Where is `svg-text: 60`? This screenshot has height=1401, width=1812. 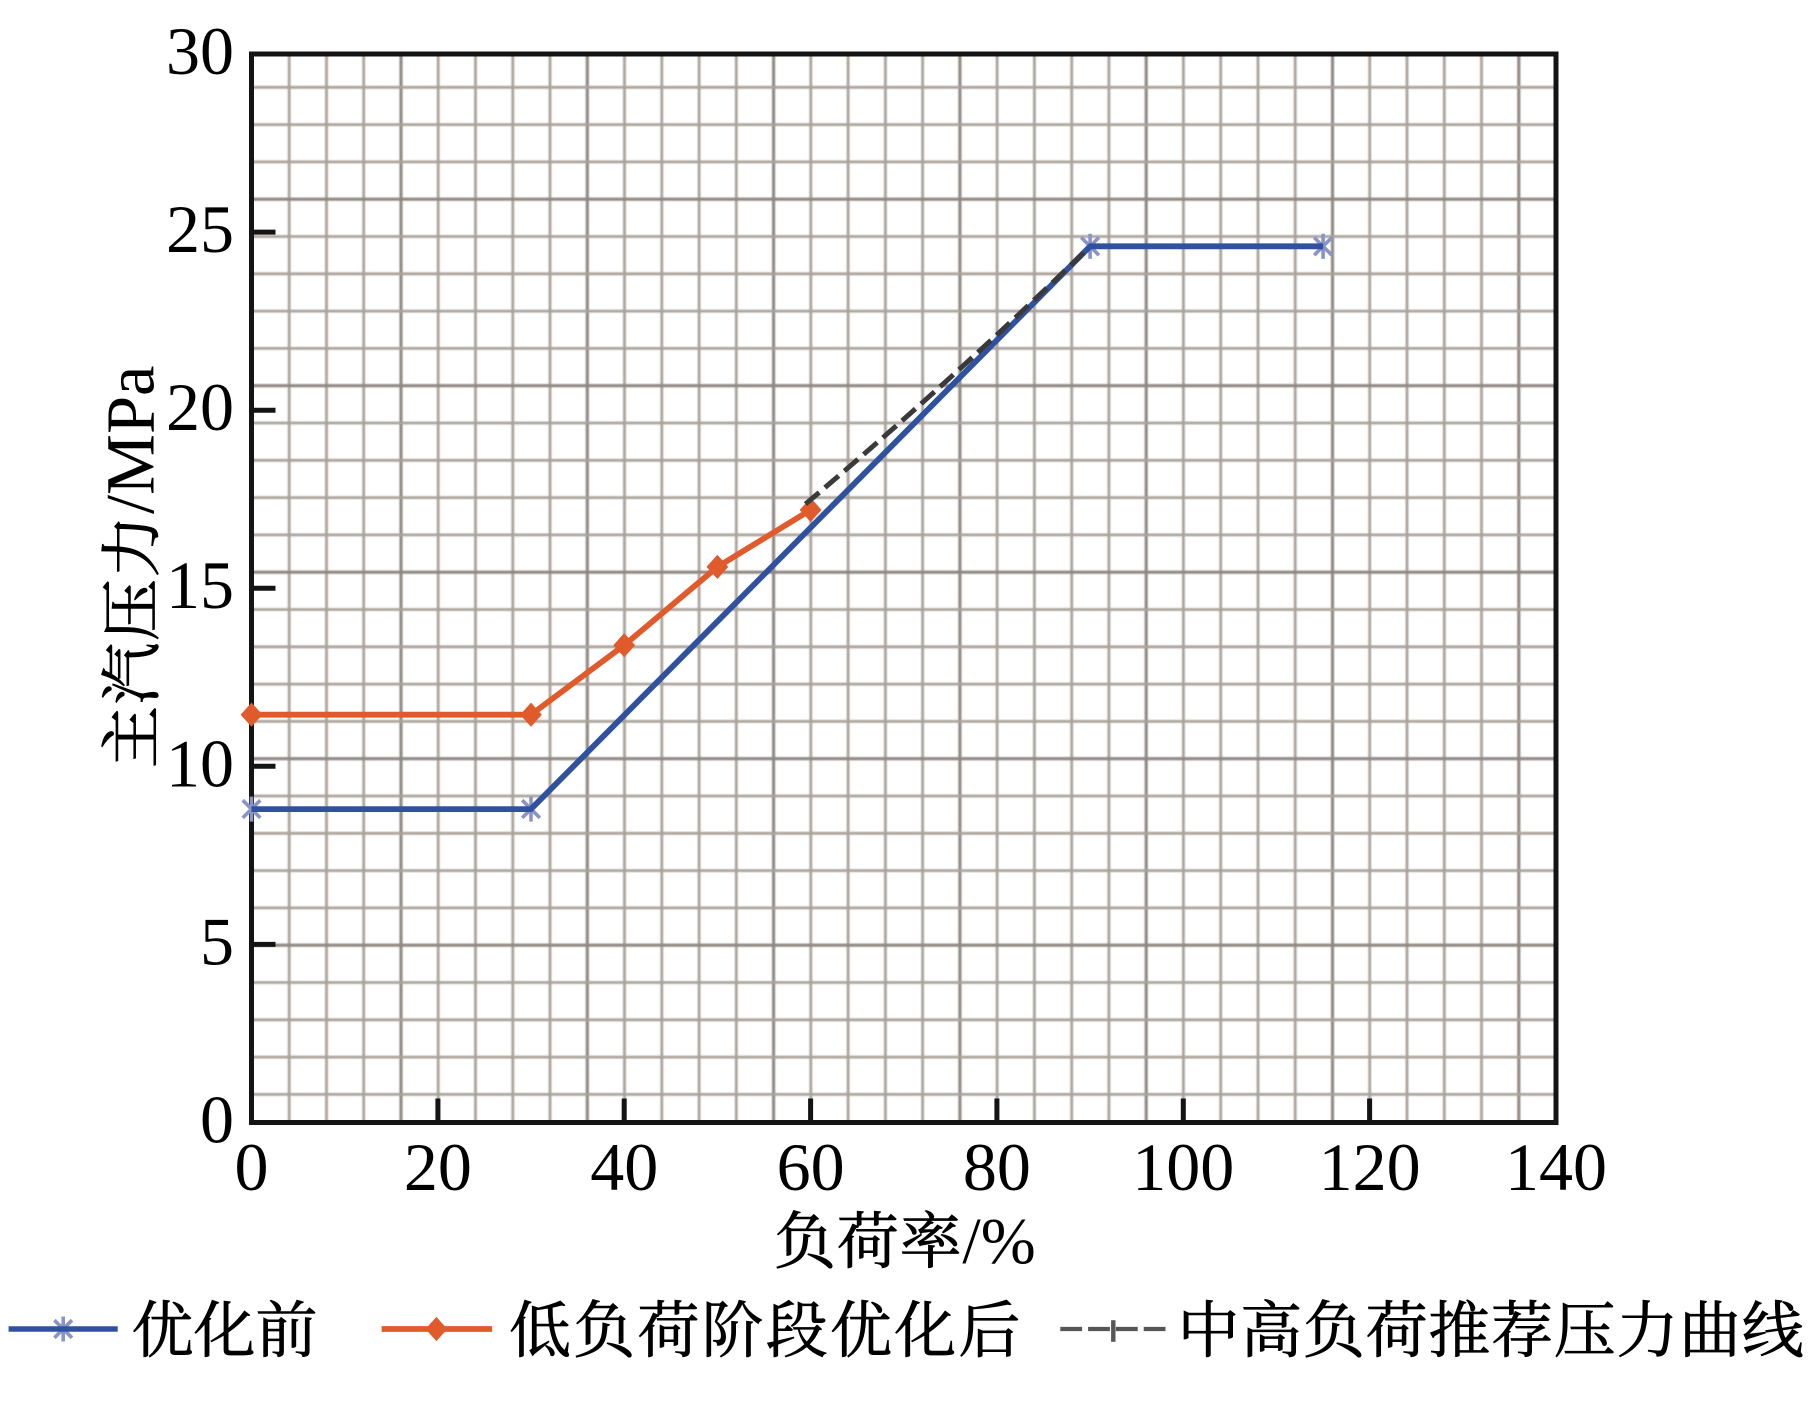
svg-text: 60 is located at coordinates (811, 1167).